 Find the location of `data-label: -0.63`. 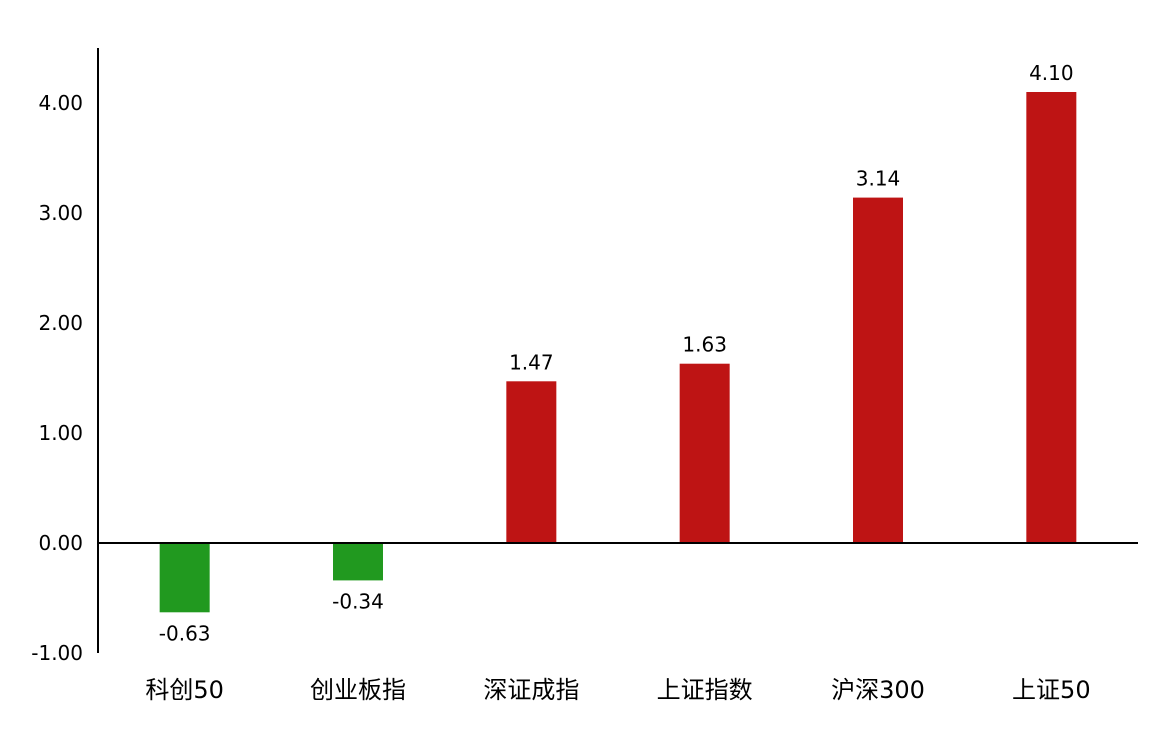

data-label: -0.63 is located at coordinates (185, 633).